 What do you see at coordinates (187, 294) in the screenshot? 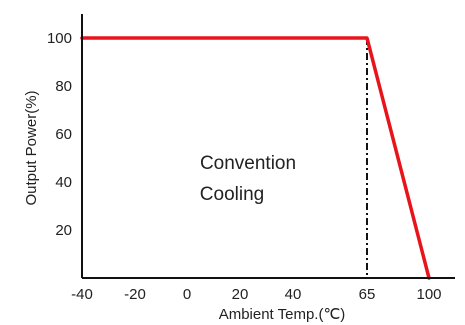
I see `x-tick-label: 0` at bounding box center [187, 294].